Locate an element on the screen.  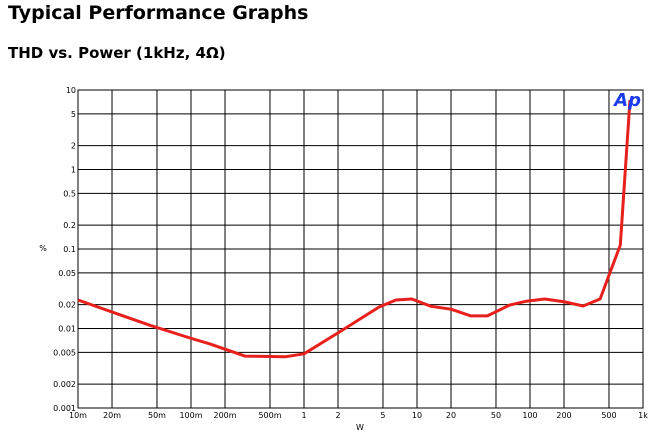
x-tick-label: 200m is located at coordinates (224, 415).